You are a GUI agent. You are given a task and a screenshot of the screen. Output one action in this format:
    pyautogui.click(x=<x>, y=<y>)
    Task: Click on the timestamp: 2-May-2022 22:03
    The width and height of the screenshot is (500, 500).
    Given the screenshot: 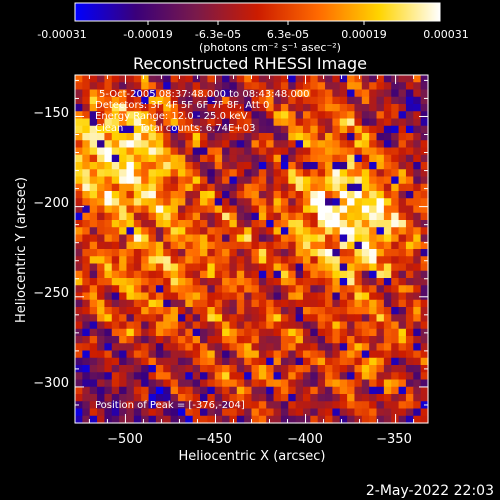 What is the action you would take?
    pyautogui.click(x=430, y=491)
    